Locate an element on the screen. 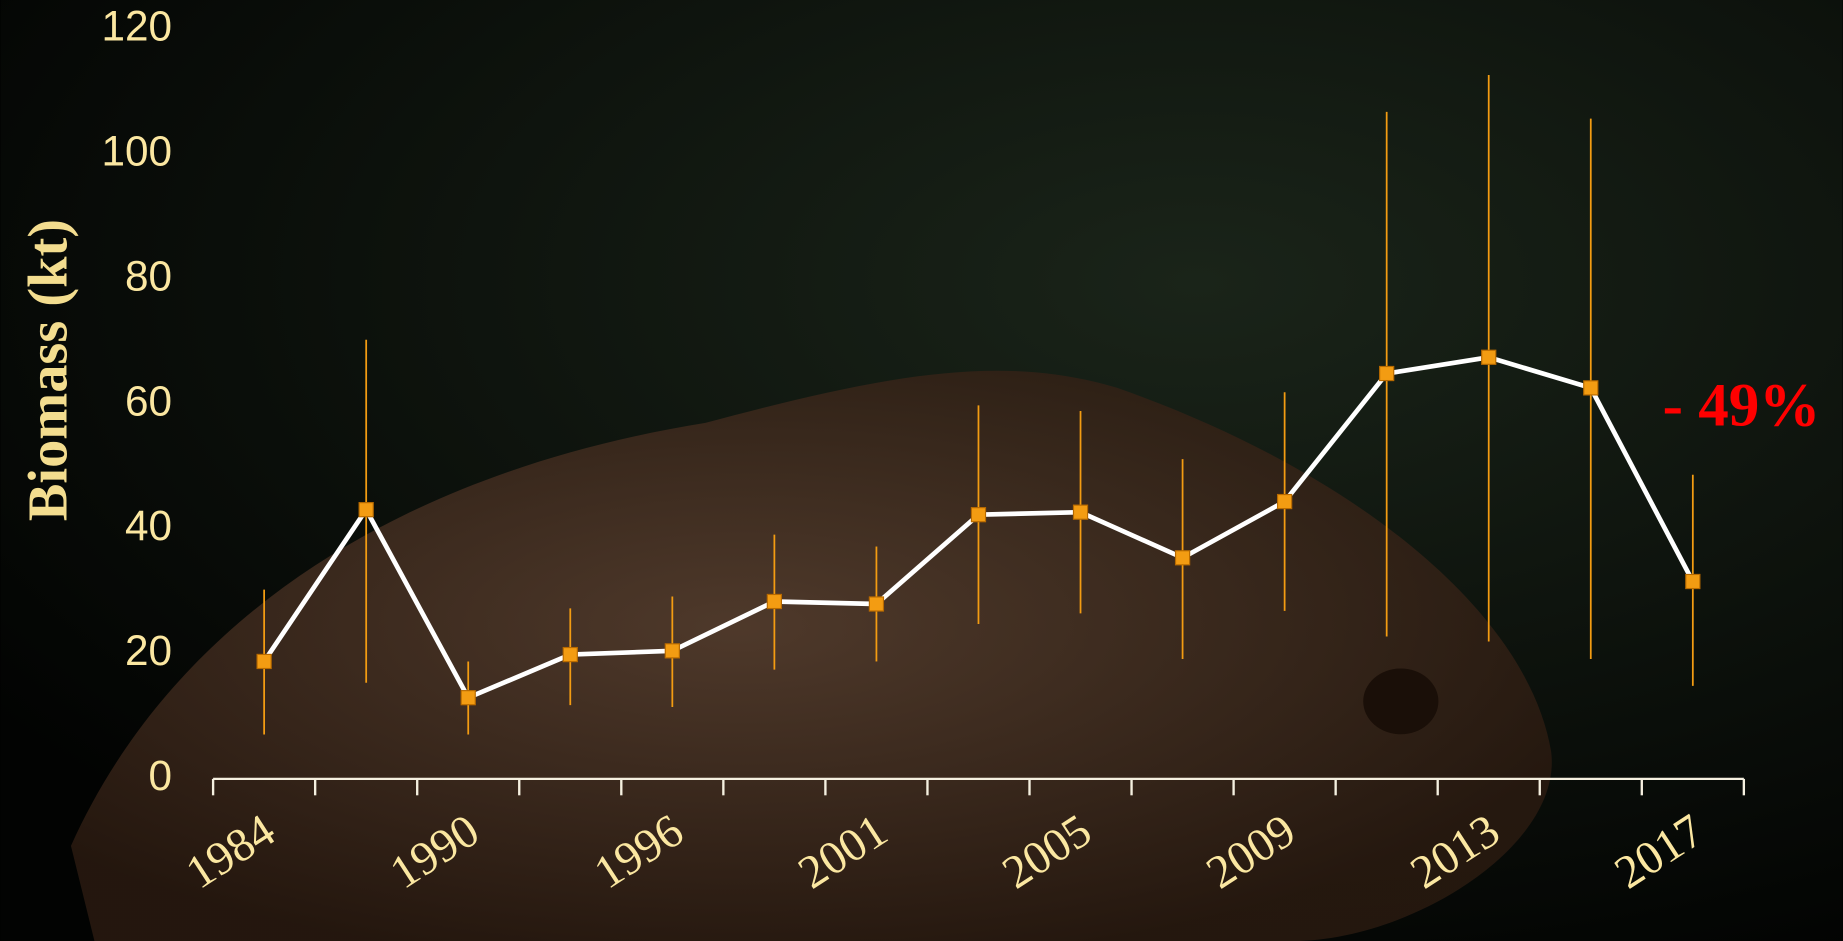 This screenshot has height=941, width=1843. annotation: - 49% is located at coordinates (1742, 405).